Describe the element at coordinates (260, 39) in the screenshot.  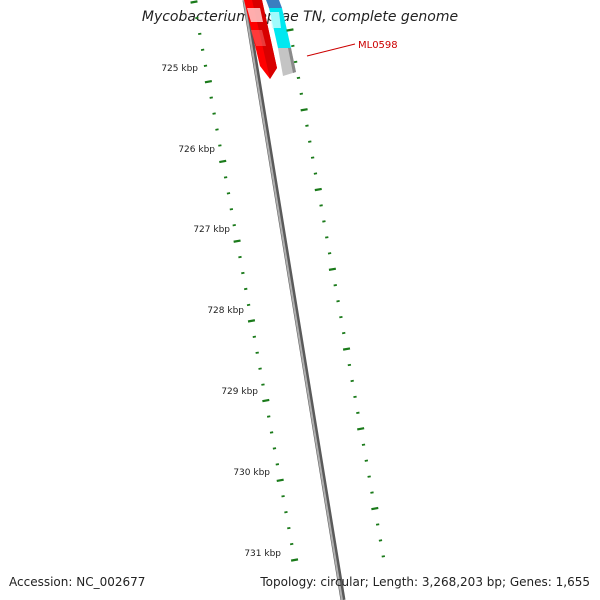
I see `forward-gene-feature` at that location.